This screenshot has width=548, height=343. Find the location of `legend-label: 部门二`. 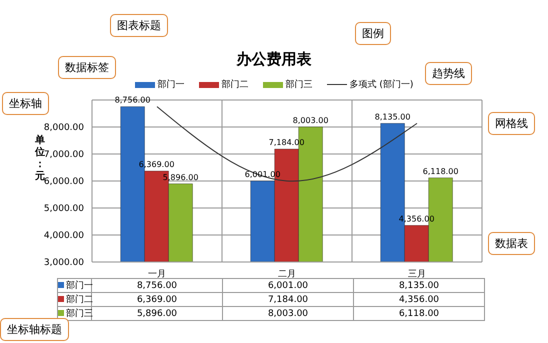

legend-label: 部门二 is located at coordinates (234, 84).